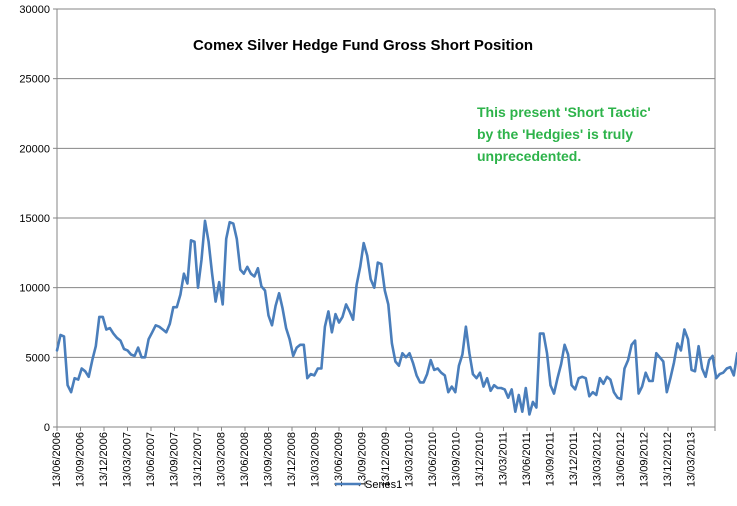 Image resolution: width=737 pixels, height=506 pixels. What do you see at coordinates (81, 459) in the screenshot?
I see `x-tick-label: 13/09/2006` at bounding box center [81, 459].